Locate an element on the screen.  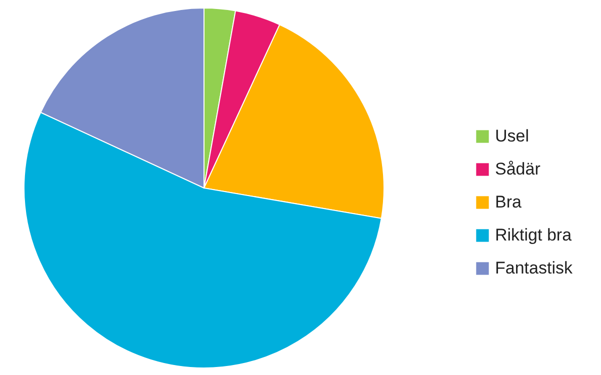
legend-label: Riktigt bra is located at coordinates (533, 235).